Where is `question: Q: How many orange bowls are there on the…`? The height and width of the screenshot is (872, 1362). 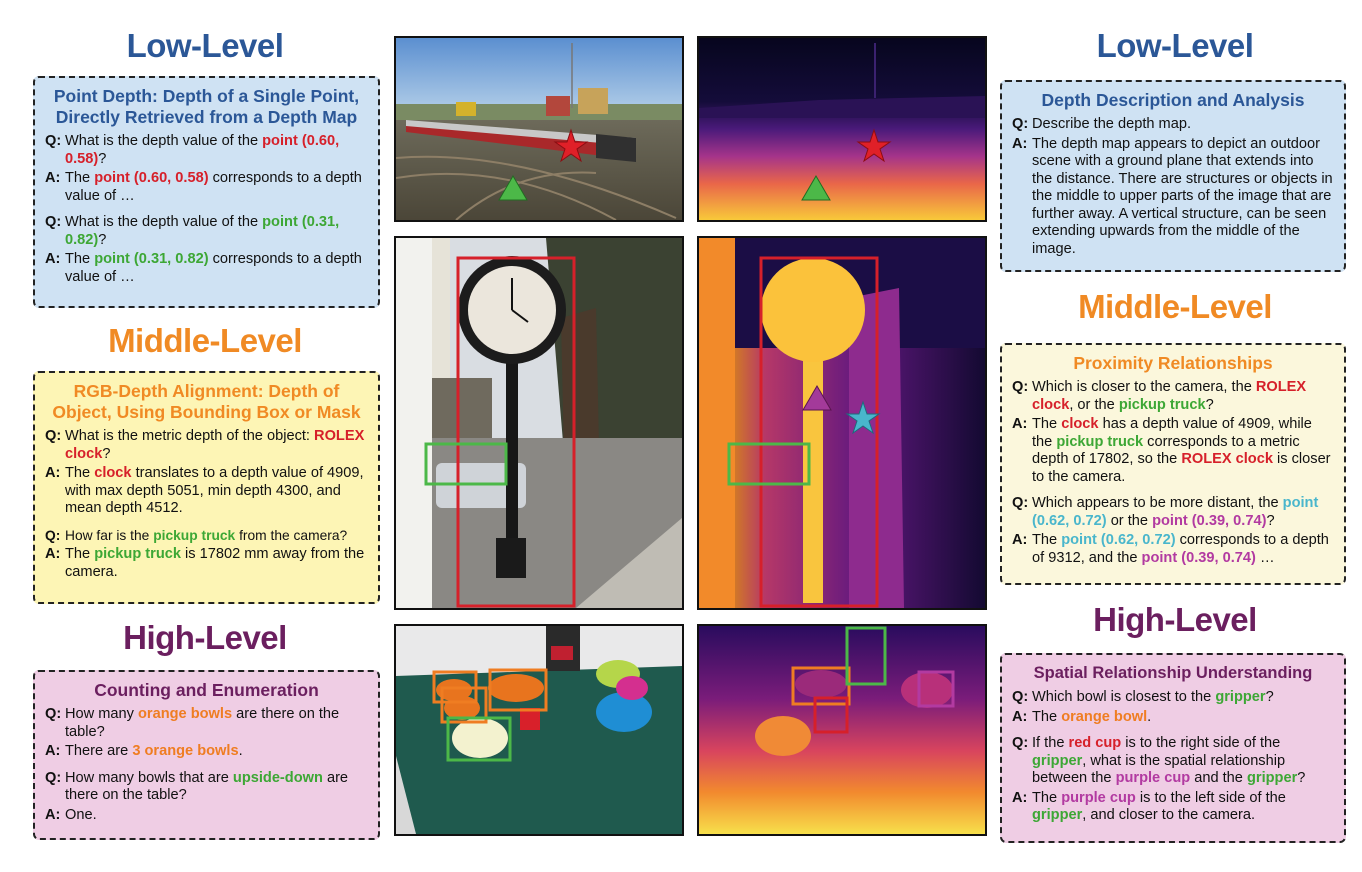 question: Q: How many orange bowls are there on the… is located at coordinates (206, 723).